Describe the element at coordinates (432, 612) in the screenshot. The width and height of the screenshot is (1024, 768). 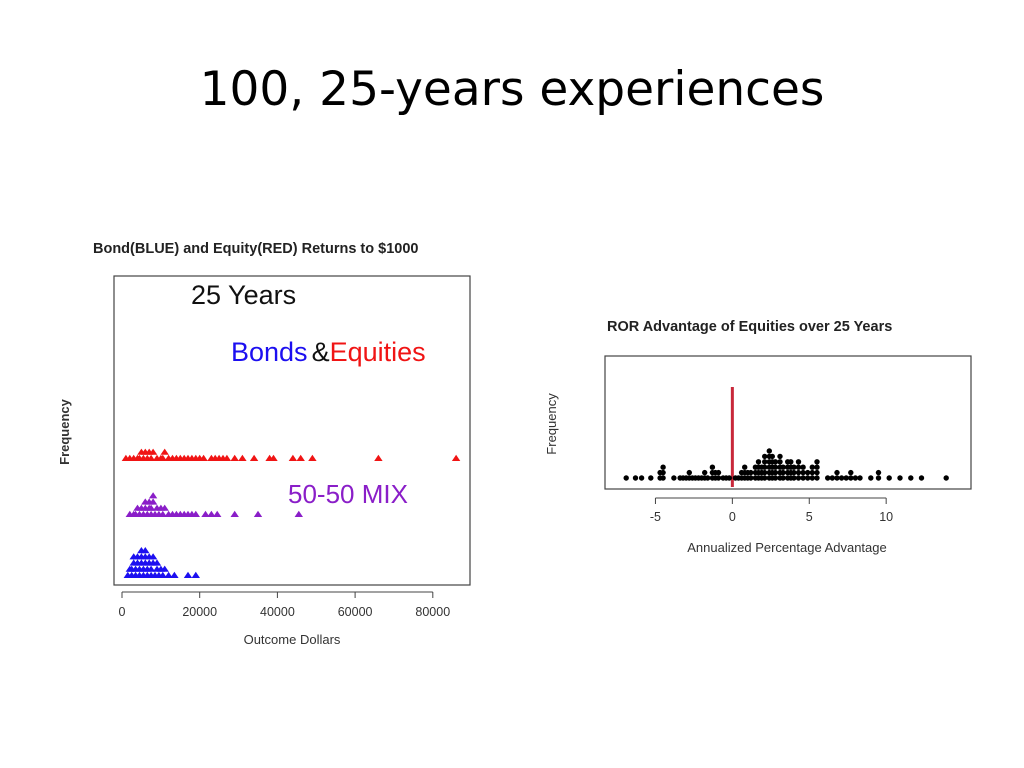
I see `left-x-tick-label-4: 80000` at that location.